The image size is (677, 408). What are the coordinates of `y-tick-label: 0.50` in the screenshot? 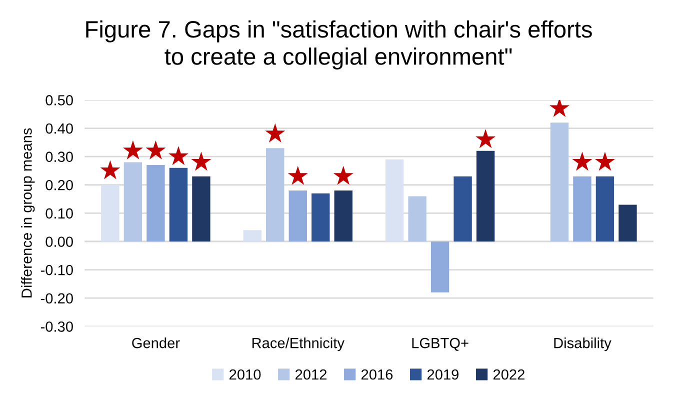 It's located at (59, 100).